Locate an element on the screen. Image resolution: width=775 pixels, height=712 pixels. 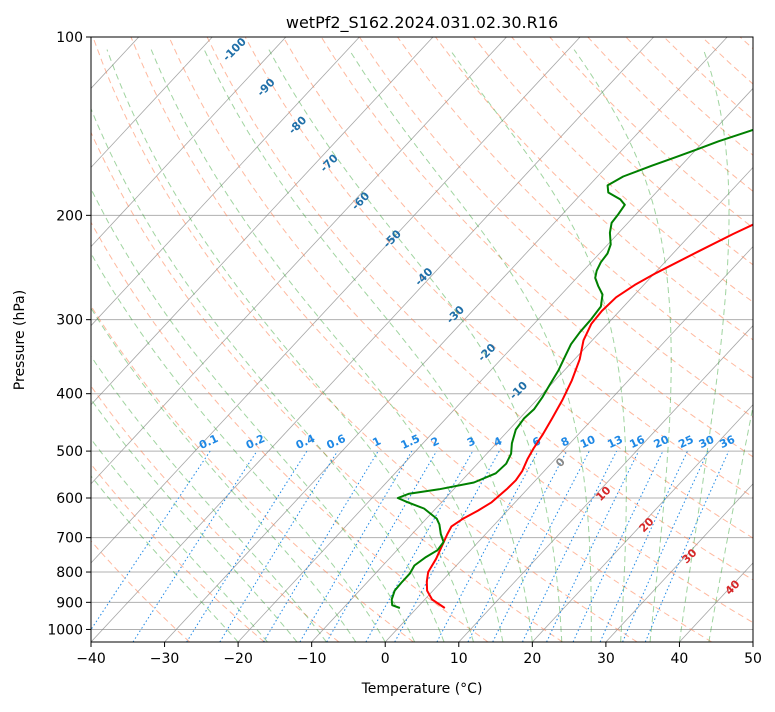
x-tick-label: 40 is located at coordinates (680, 659).